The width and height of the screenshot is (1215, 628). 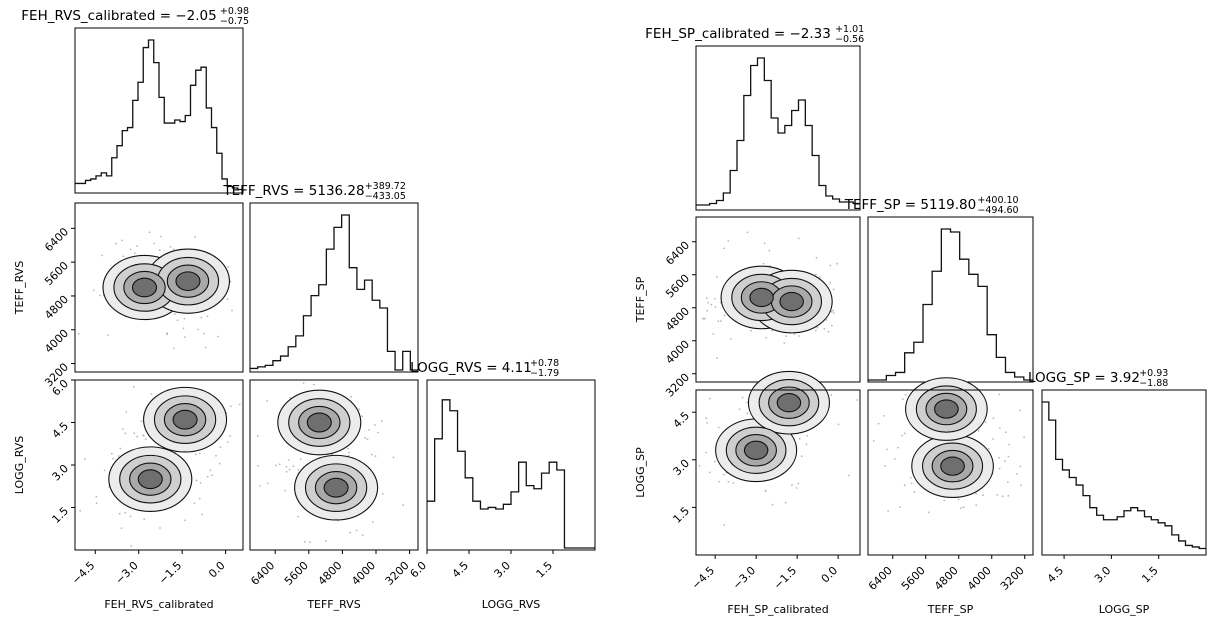 What do you see at coordinates (158, 604) in the screenshot?
I see `x-axis-label: FEH_RVS_calibrated` at bounding box center [158, 604].